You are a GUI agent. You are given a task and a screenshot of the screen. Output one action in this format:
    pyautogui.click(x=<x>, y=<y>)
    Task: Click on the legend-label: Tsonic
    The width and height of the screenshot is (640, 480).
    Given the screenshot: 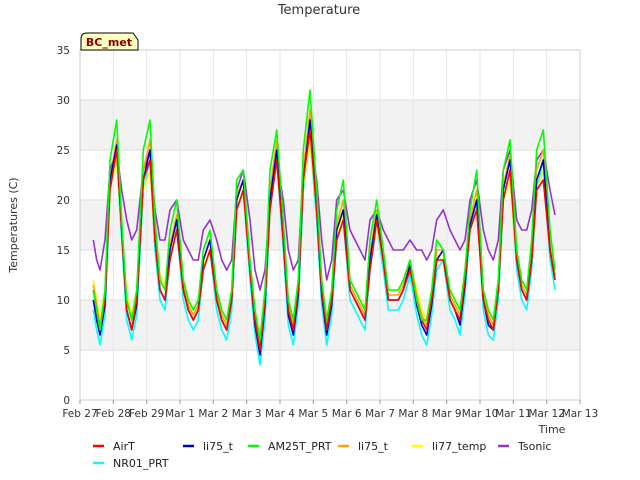 What is the action you would take?
    pyautogui.click(x=534, y=446)
    